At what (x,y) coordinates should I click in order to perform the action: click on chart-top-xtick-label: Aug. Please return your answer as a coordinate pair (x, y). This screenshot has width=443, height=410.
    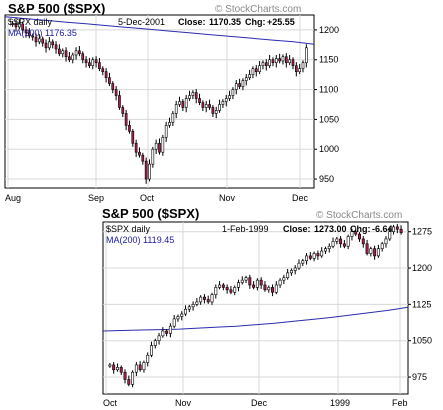
    Looking at the image, I should click on (13, 198).